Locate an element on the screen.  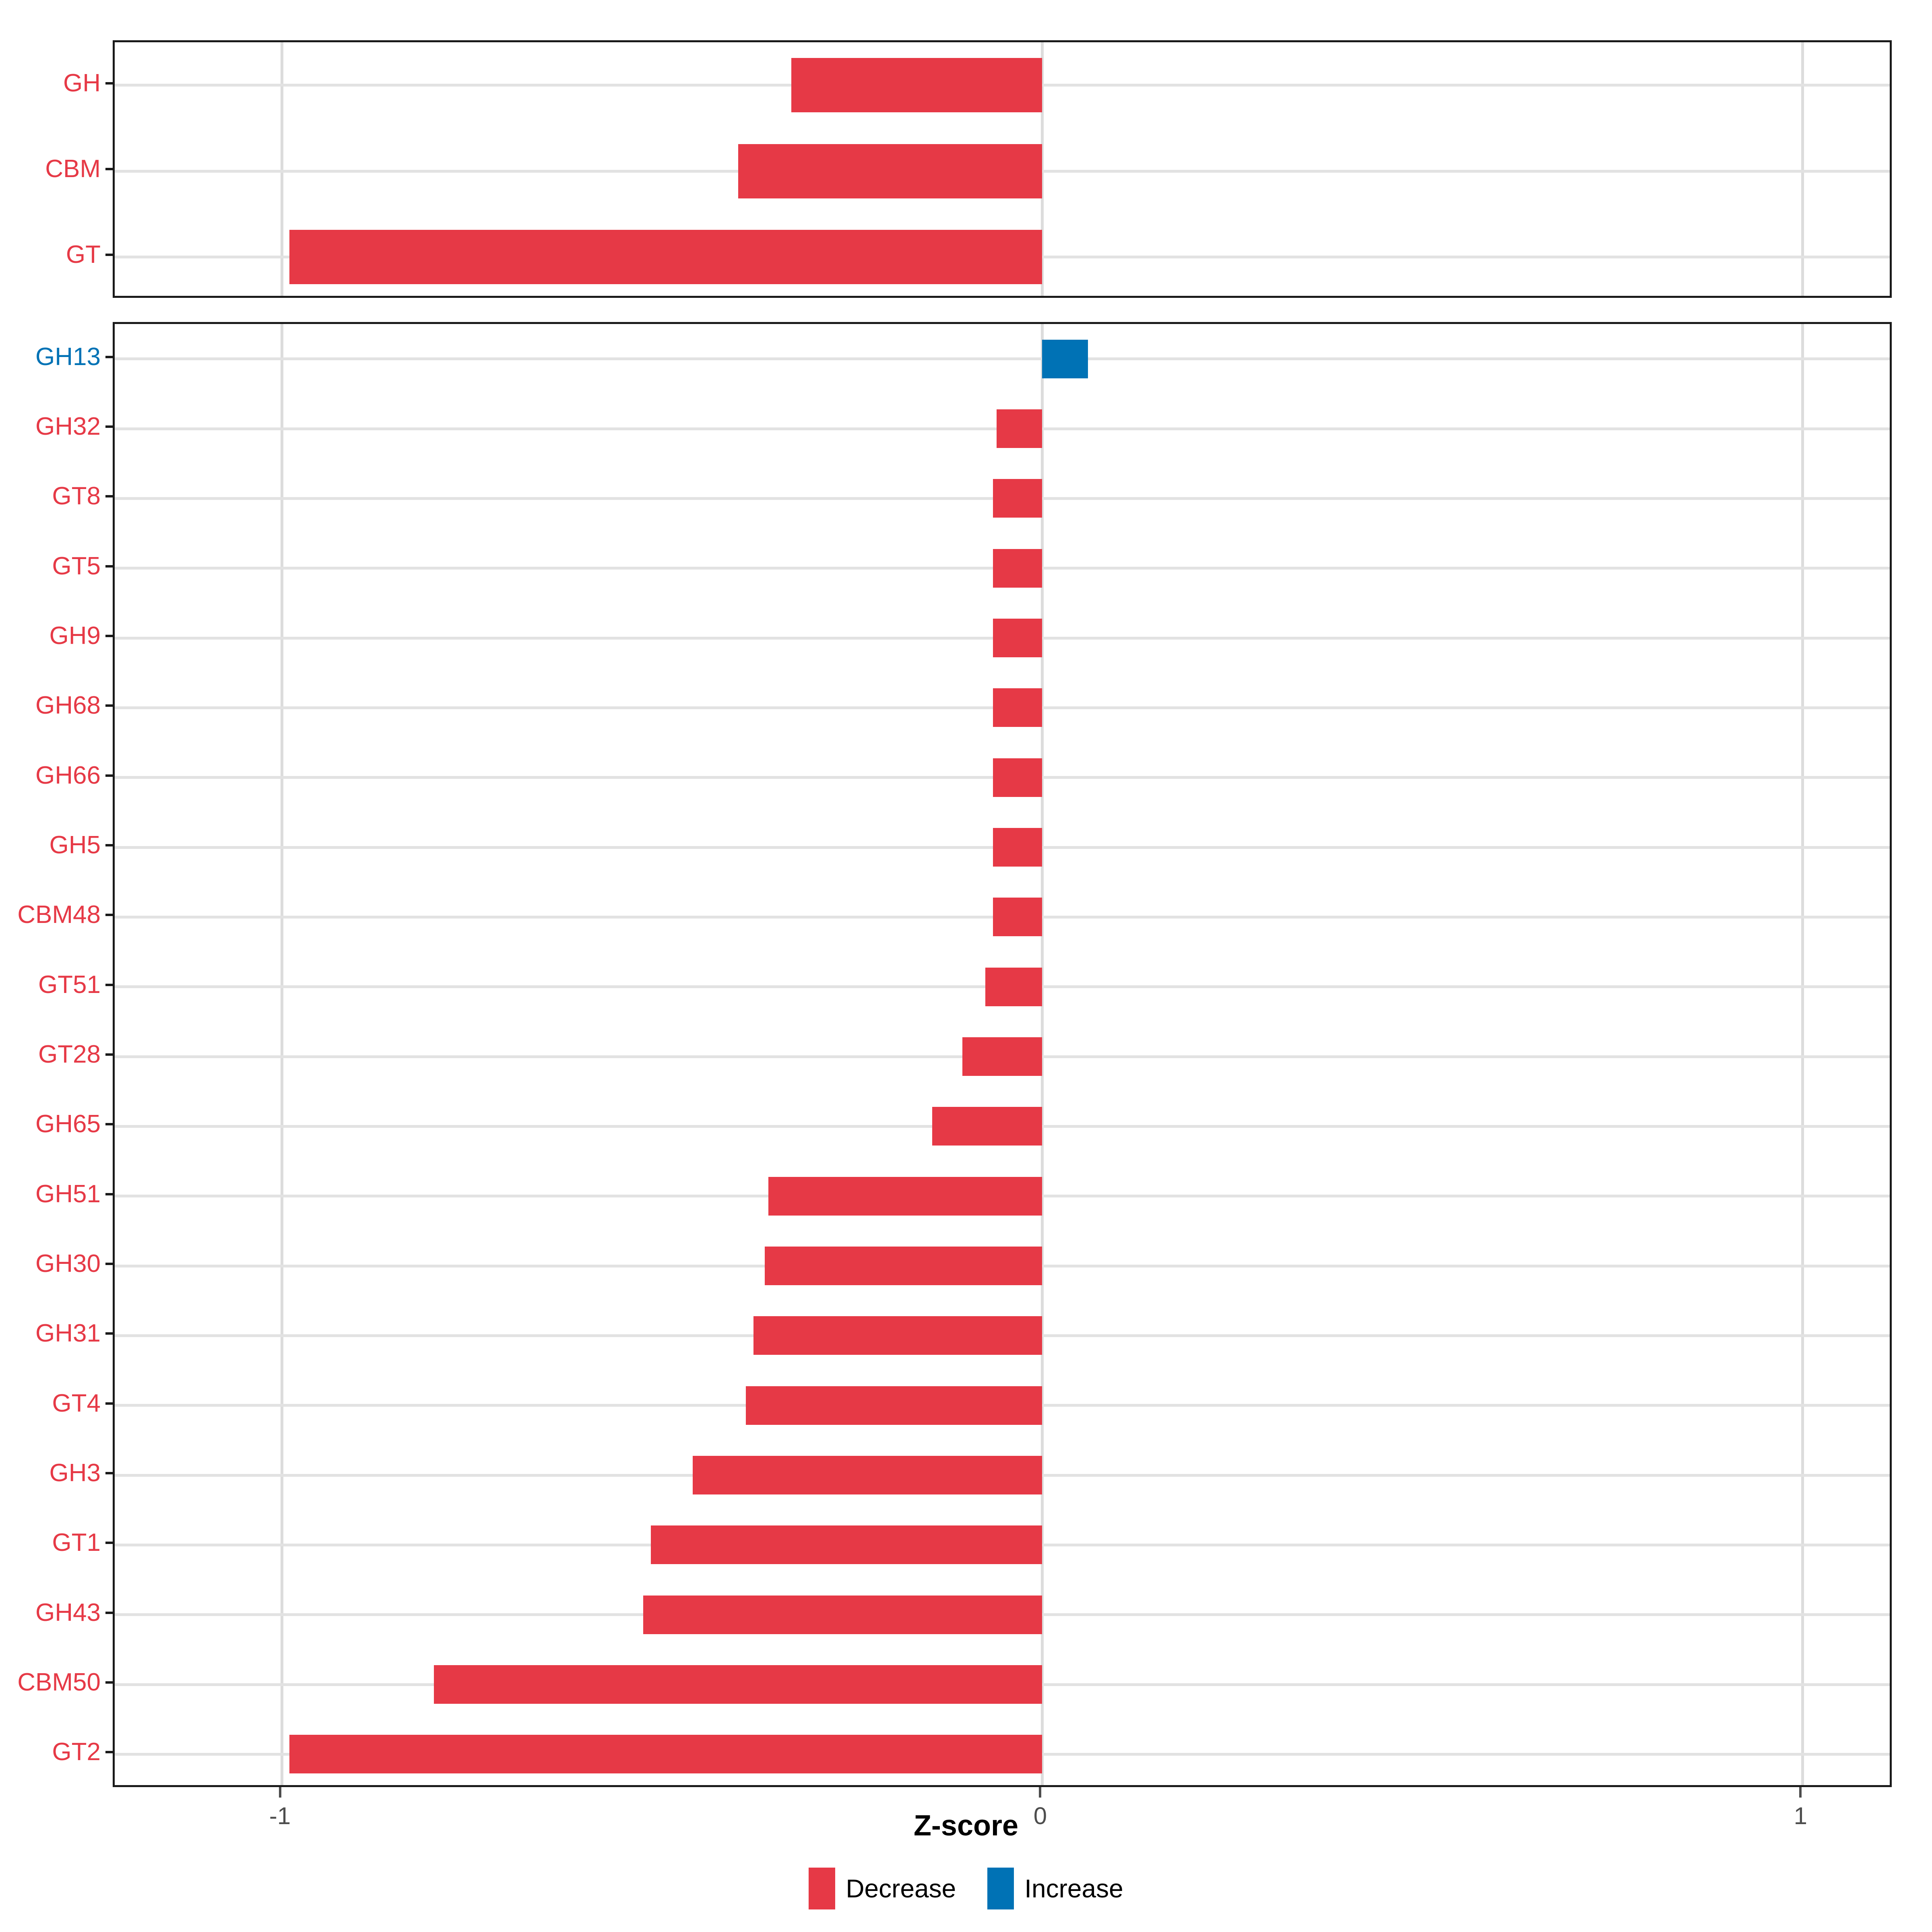
y-axis-label-cbm50: CBM50 is located at coordinates (59, 1682).